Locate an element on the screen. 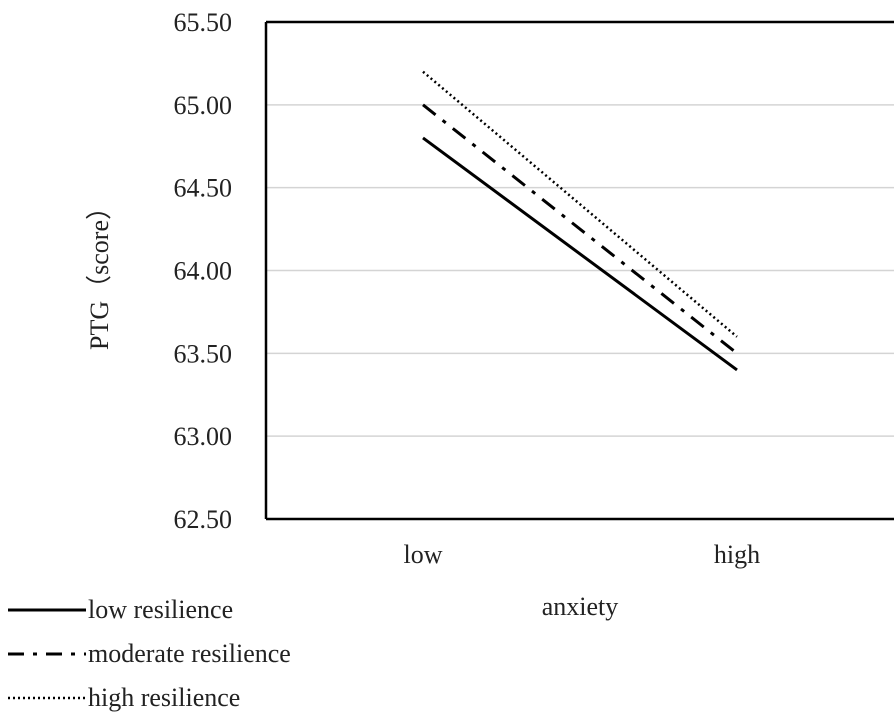 This screenshot has width=894, height=720. legend-item-moderate-resilience: moderate resilience is located at coordinates (188, 654).